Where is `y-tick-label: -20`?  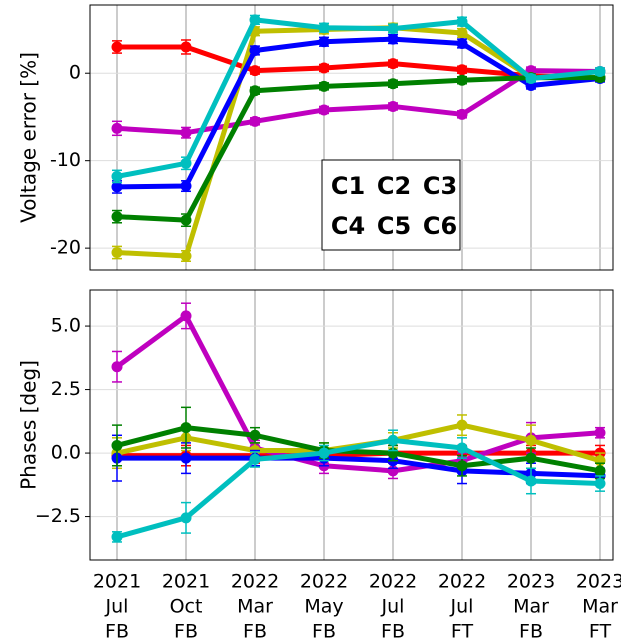
y-tick-label: -20 is located at coordinates (65, 248).